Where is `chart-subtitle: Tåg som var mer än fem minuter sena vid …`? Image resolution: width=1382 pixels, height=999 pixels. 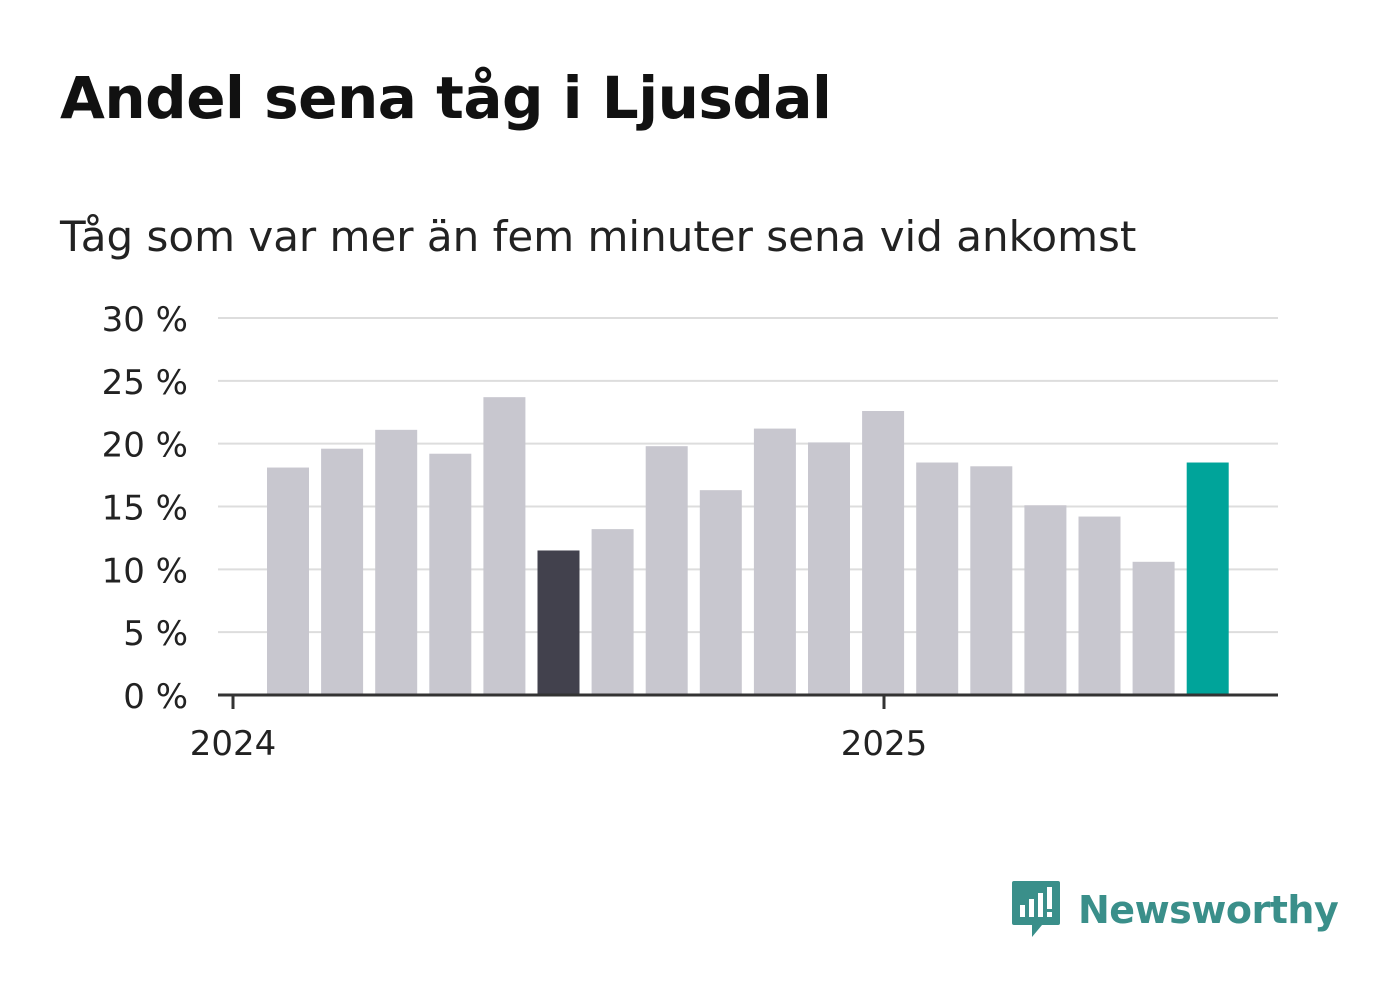 chart-subtitle: Tåg som var mer än fem minuter sena vid … is located at coordinates (598, 236).